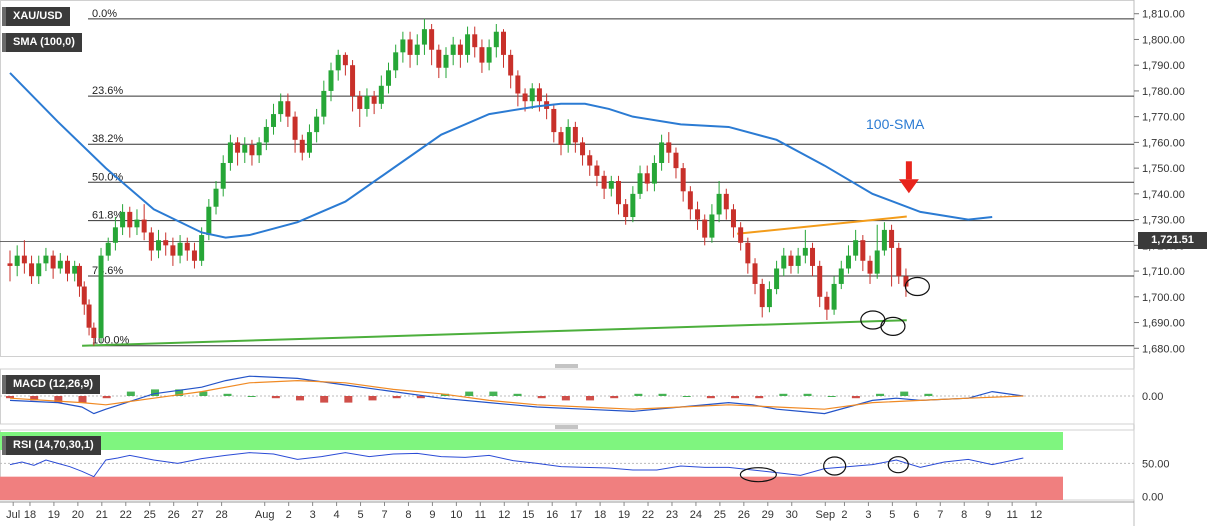 This screenshot has width=1207, height=526. What do you see at coordinates (1011, 515) in the screenshot?
I see `x-tick-label: 11` at bounding box center [1011, 515].